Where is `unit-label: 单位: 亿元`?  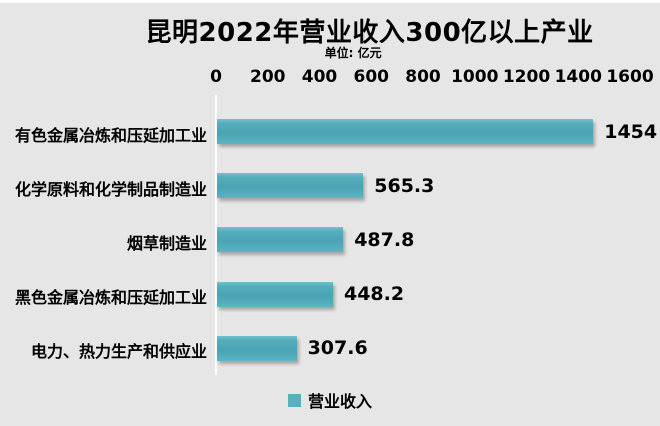 unit-label: 单位: 亿元 is located at coordinates (353, 53).